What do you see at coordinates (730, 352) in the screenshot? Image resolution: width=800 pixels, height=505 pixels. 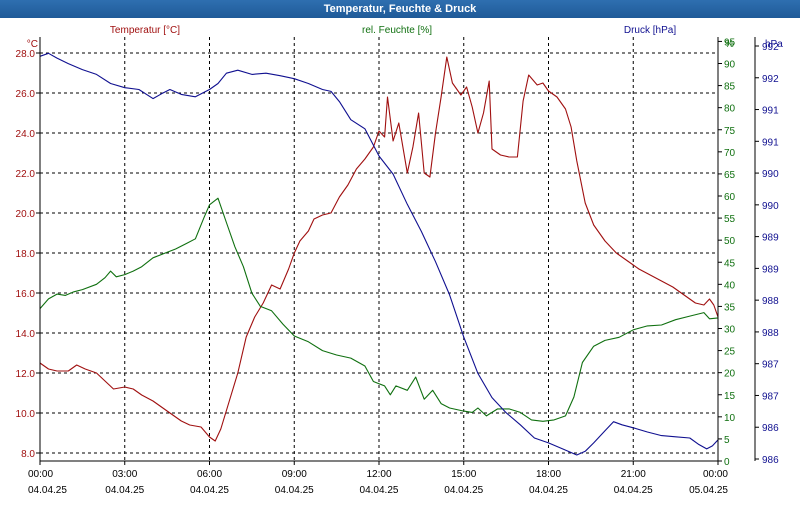 I see `humidity-tick-label: 25` at bounding box center [730, 352].